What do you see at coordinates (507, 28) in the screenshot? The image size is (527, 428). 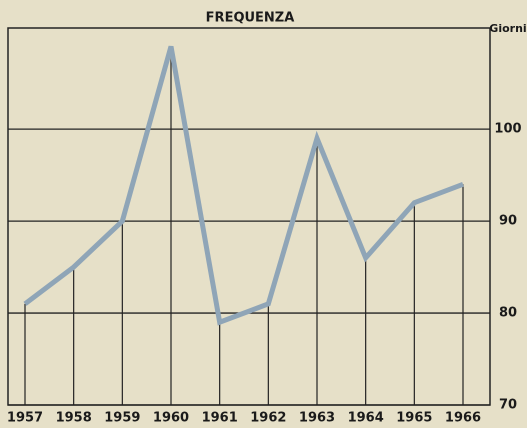 I see `y-axis-label: Giorni` at bounding box center [507, 28].